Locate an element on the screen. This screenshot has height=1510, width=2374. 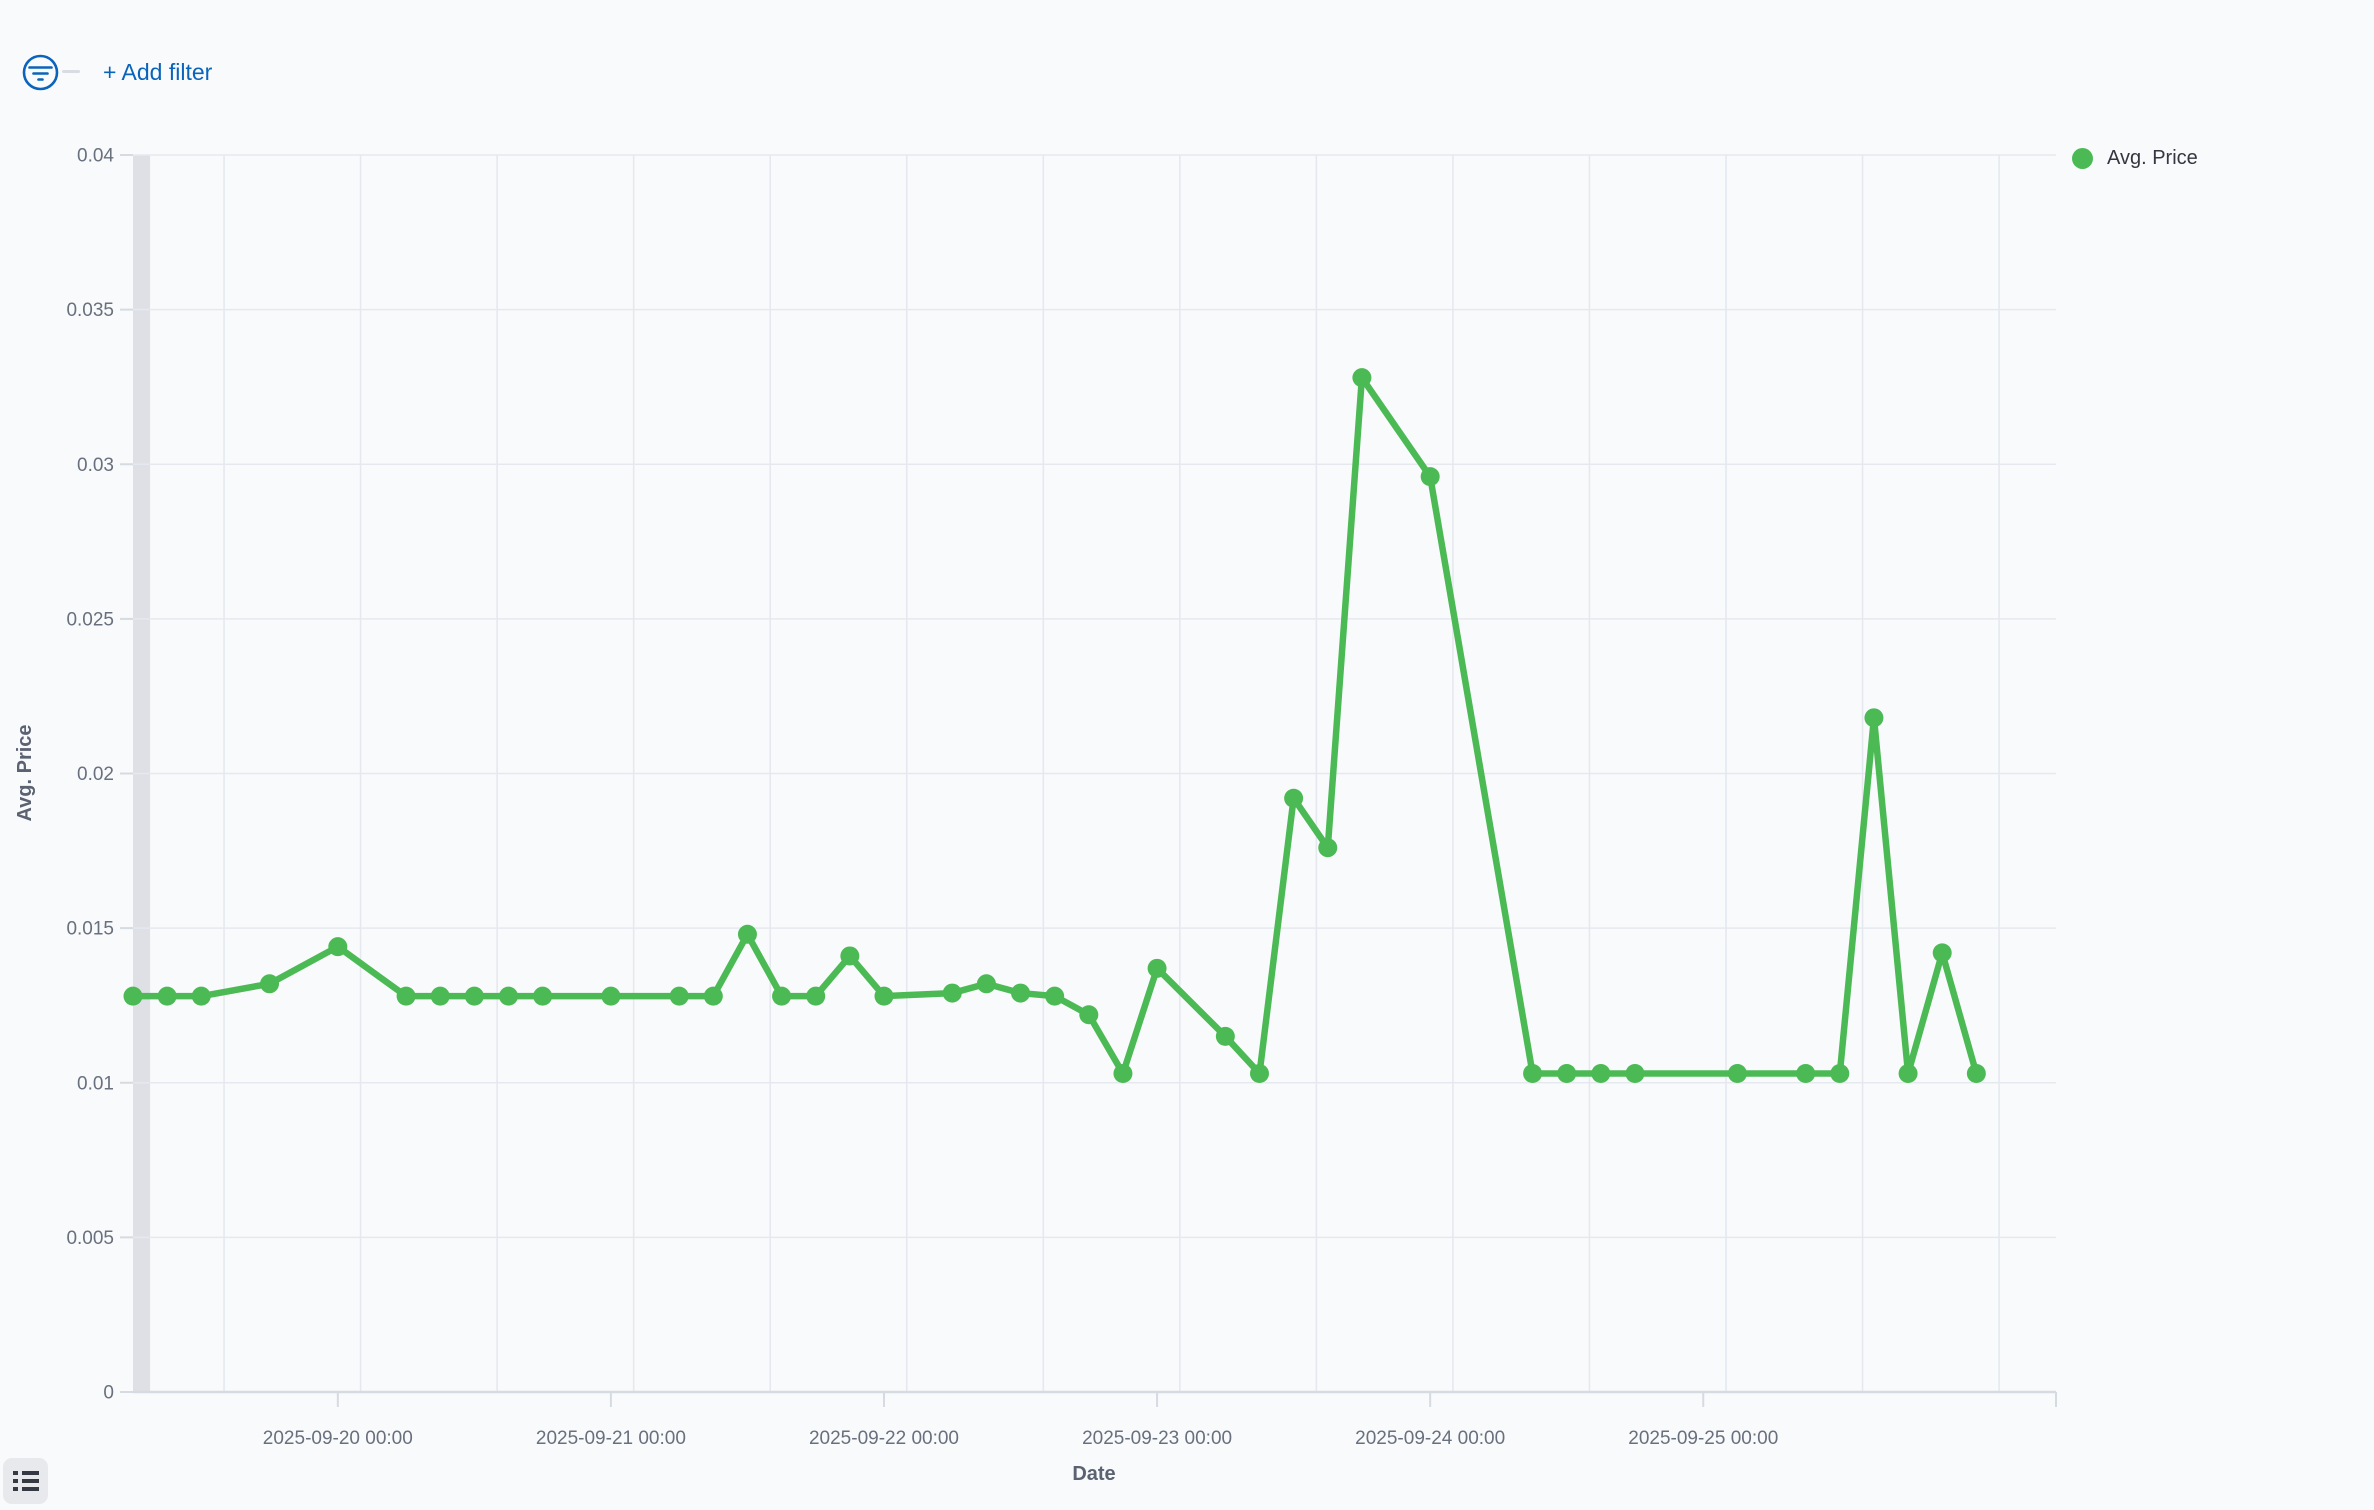
y-tick-label: 0.005 is located at coordinates (90, 1238).